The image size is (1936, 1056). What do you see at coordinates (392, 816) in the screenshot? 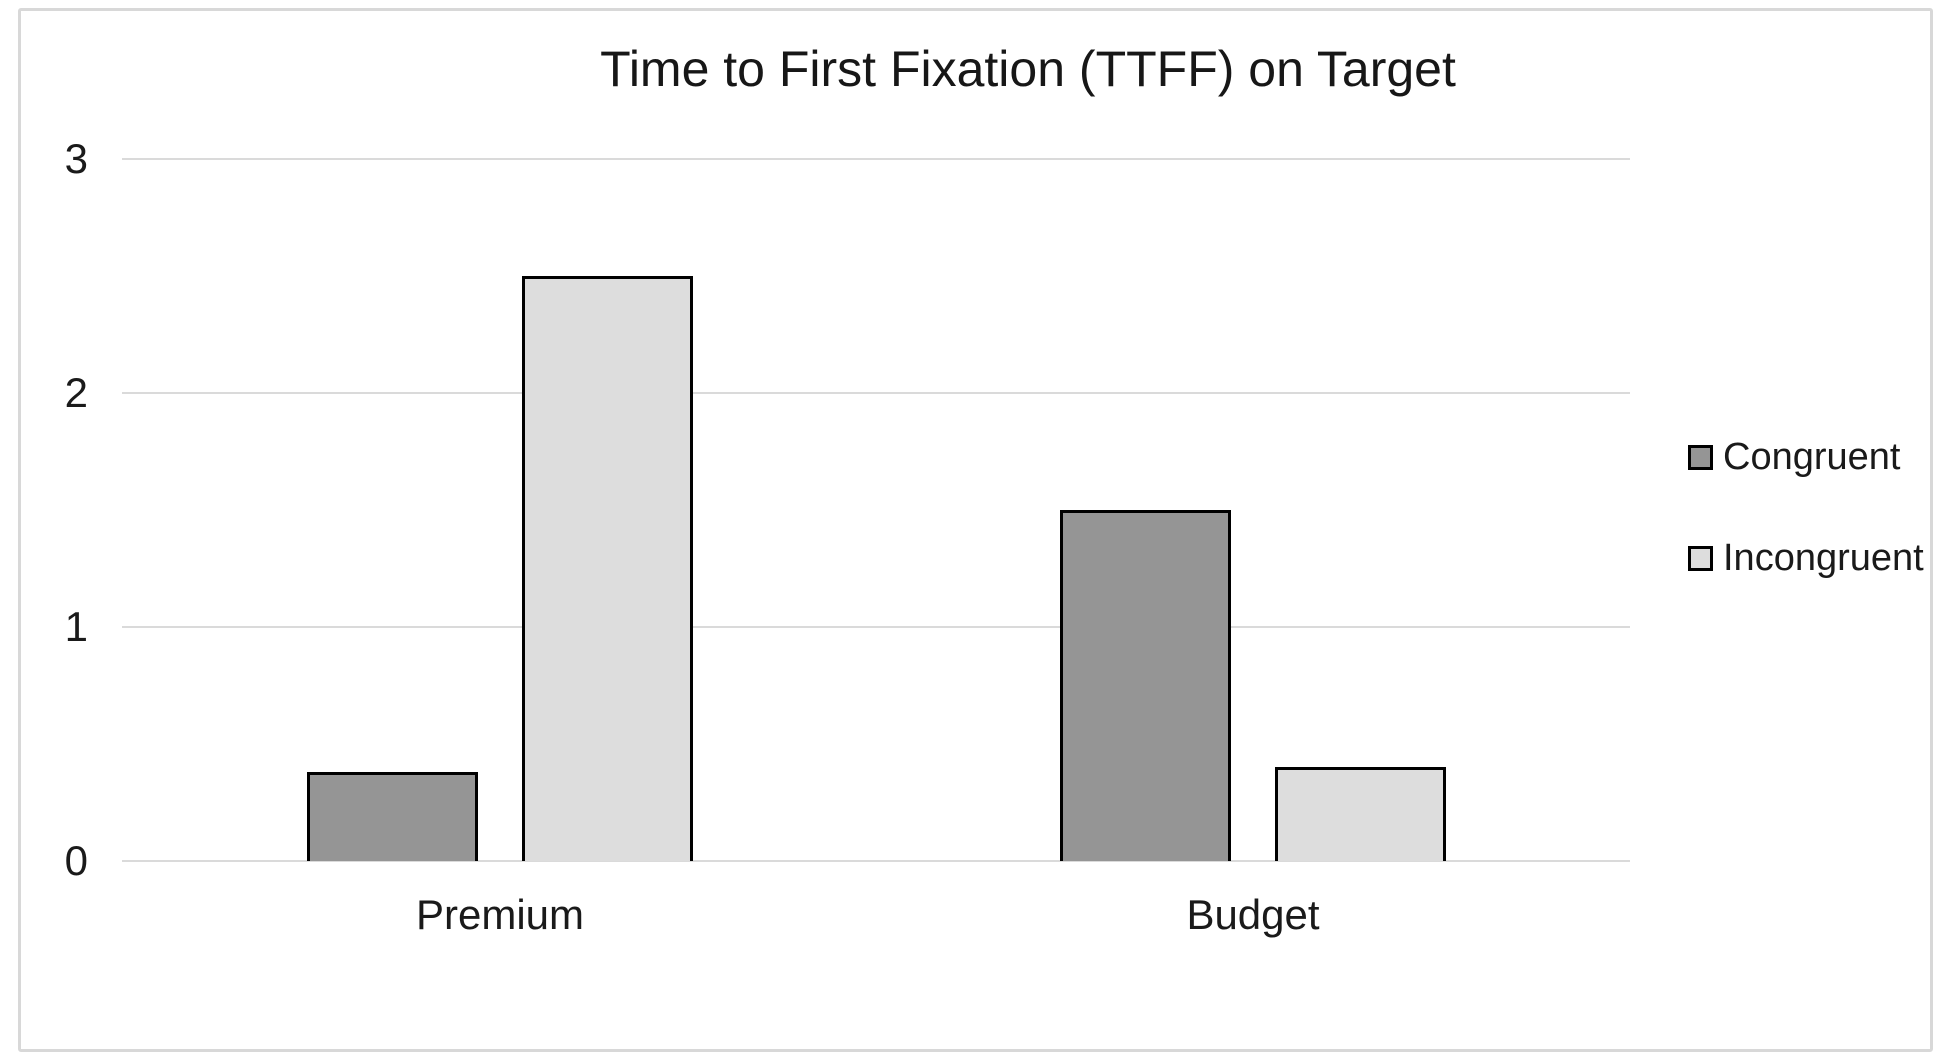
I see `bar-premium-congruent` at bounding box center [392, 816].